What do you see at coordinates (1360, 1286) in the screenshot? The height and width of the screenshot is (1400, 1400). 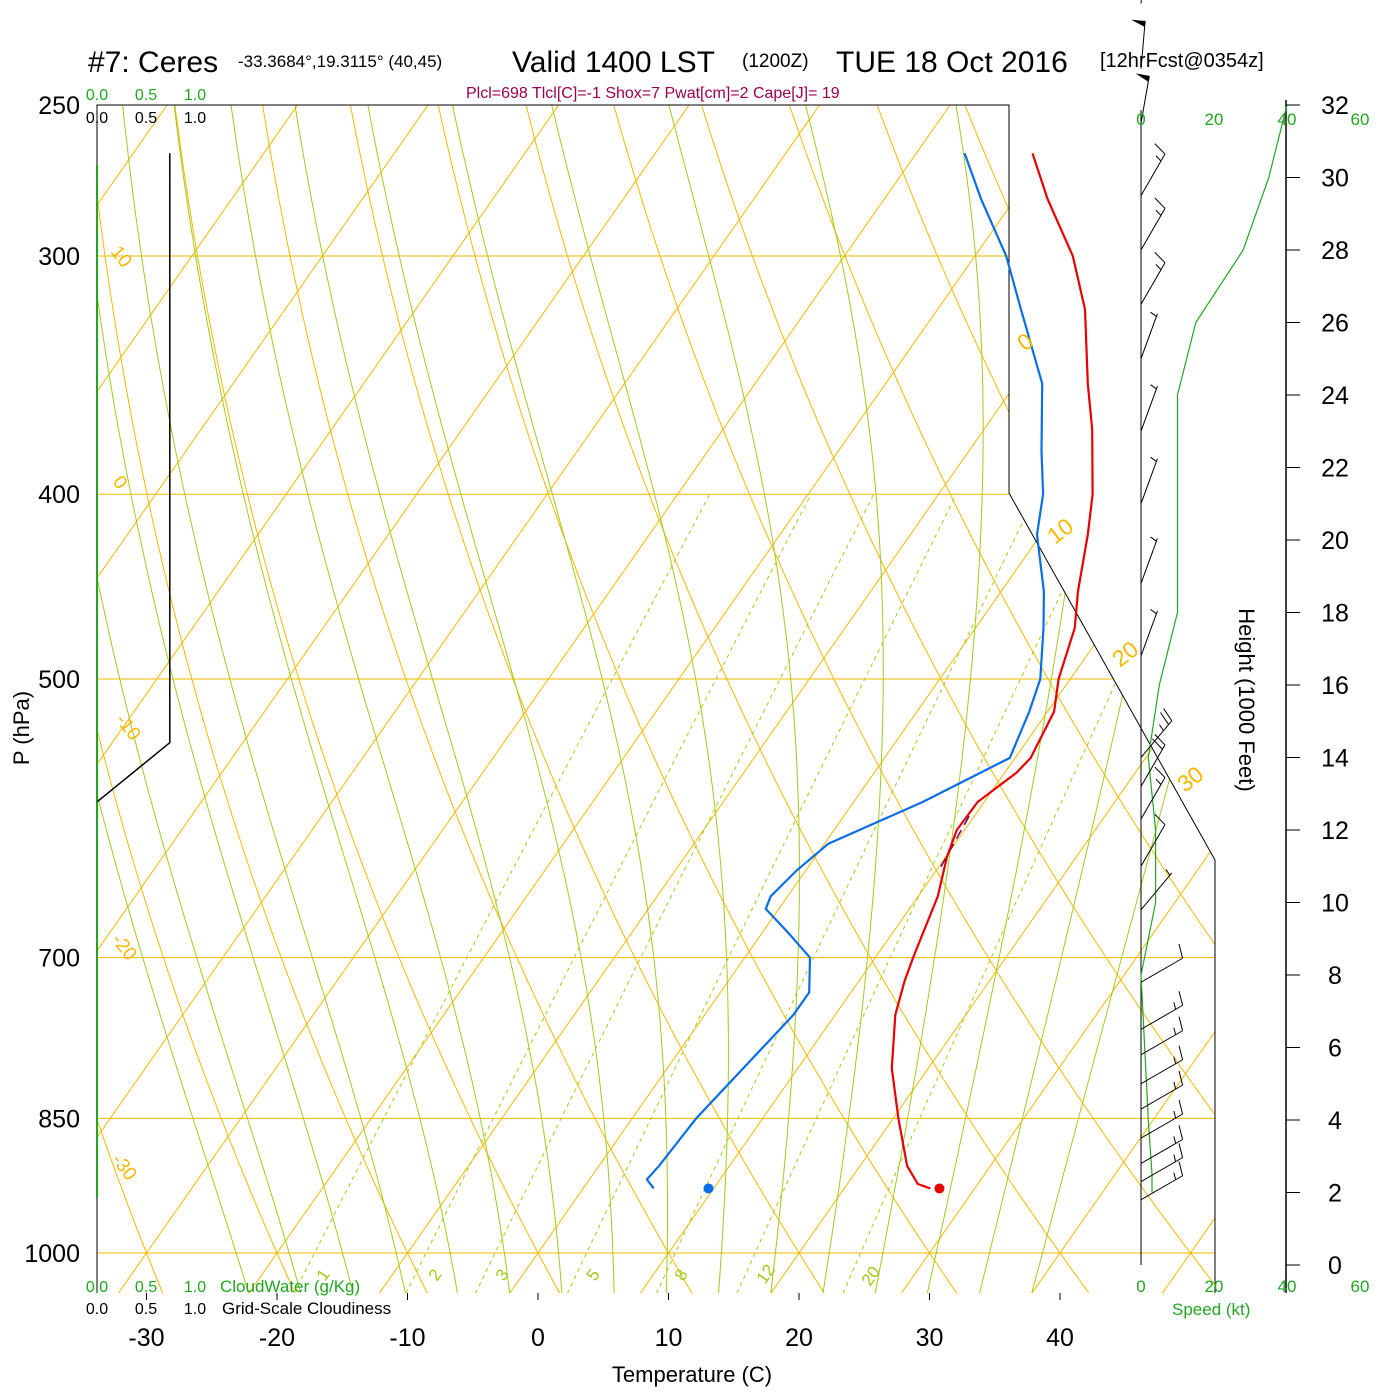 I see `speed-tick-label: 60` at bounding box center [1360, 1286].